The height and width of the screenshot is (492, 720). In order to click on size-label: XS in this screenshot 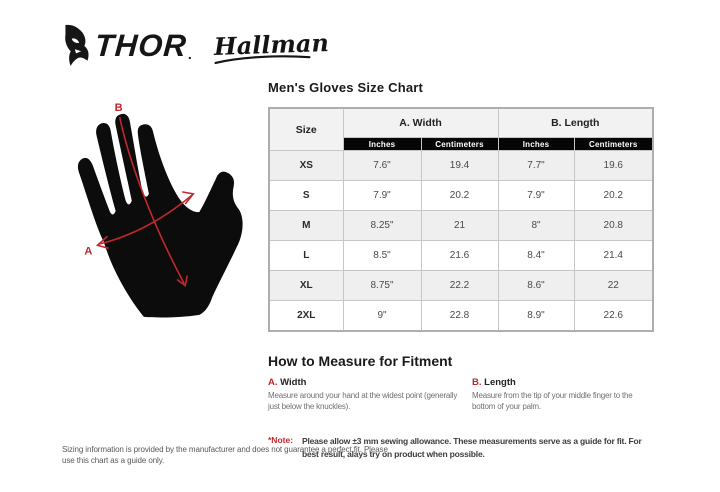, I will do `click(306, 165)`.